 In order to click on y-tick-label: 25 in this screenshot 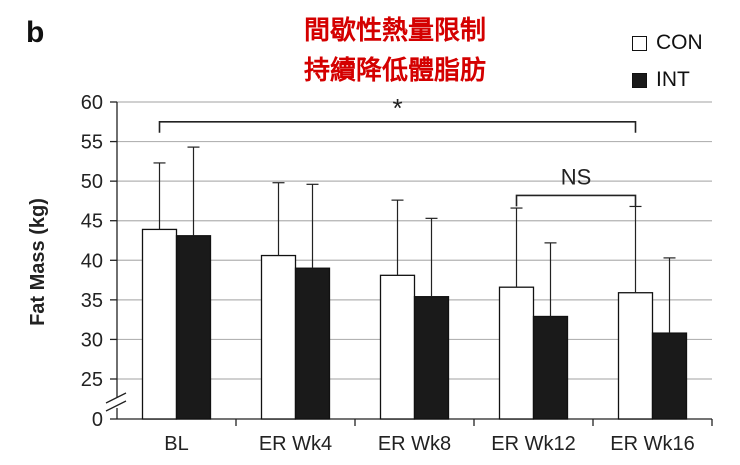, I will do `click(92, 380)`.